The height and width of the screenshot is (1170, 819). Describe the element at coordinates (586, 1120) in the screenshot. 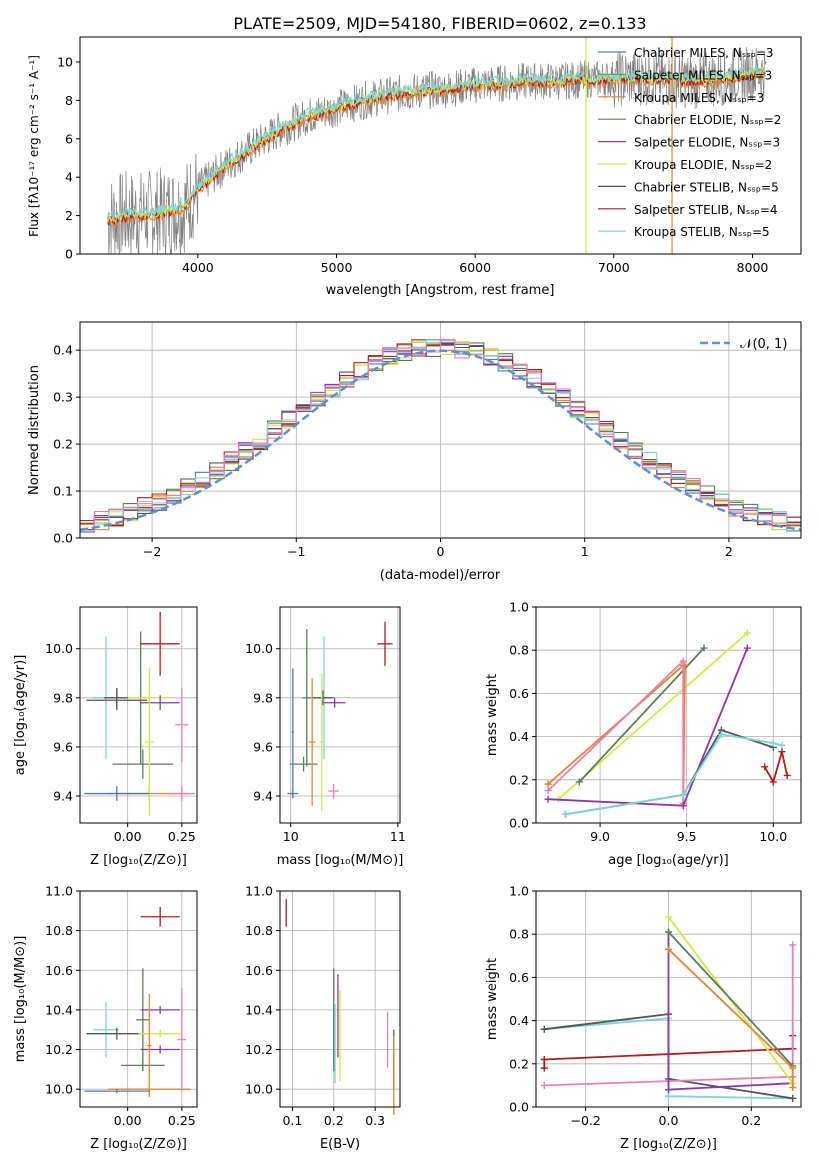

I see `x-tick-label: −0.2` at that location.